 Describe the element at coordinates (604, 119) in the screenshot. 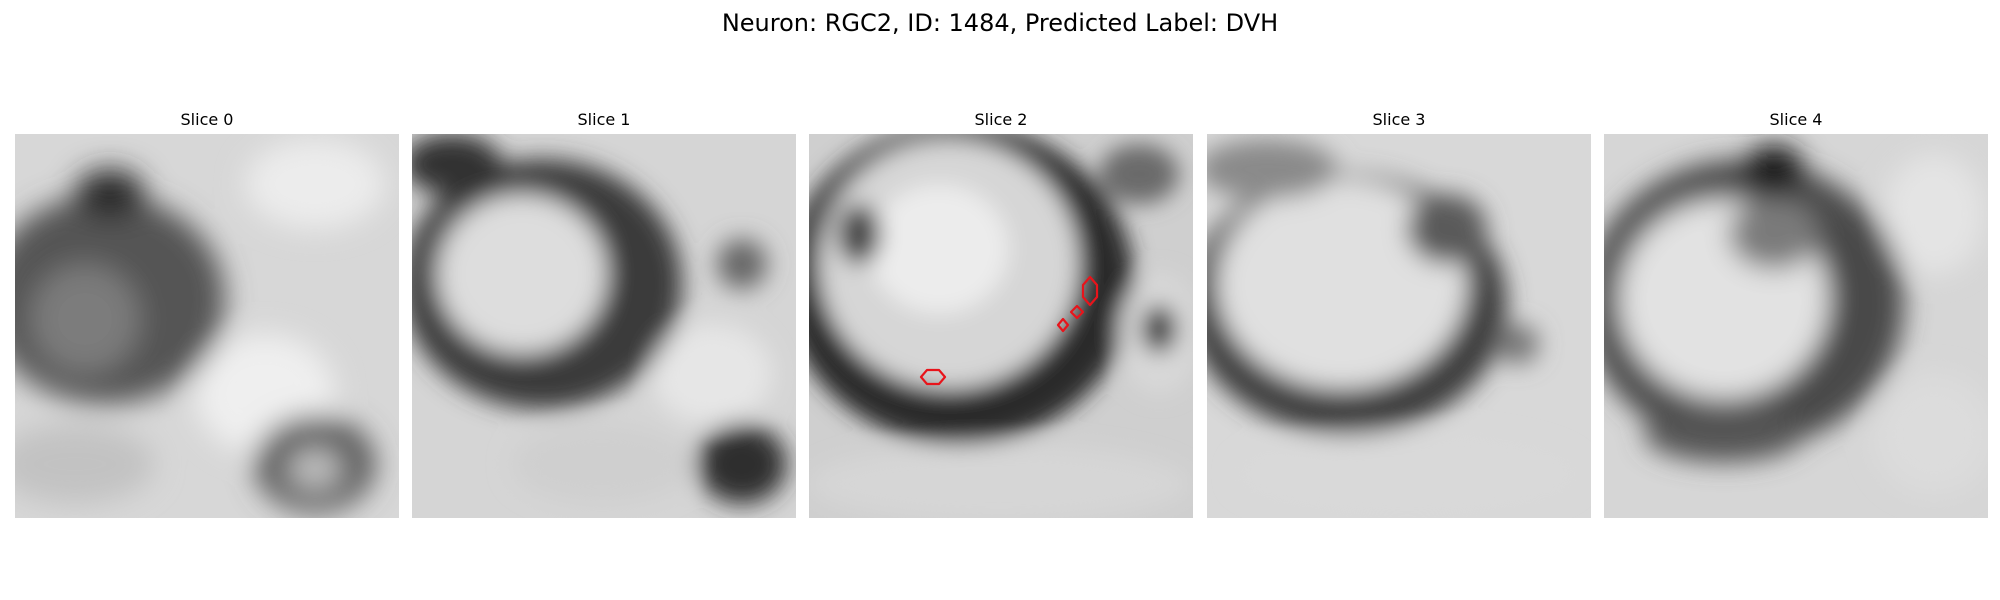

I see `slice-title-1: Slice 1` at that location.